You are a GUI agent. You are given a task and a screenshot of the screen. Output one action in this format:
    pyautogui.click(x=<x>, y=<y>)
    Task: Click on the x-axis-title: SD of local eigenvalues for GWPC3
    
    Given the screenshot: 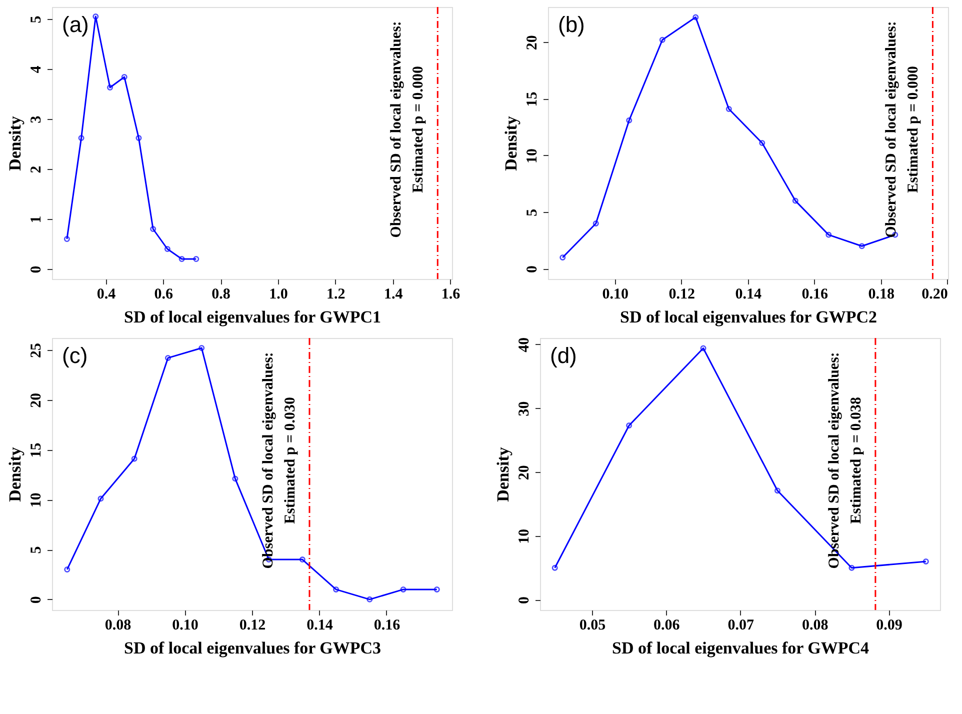 What is the action you would take?
    pyautogui.click(x=253, y=648)
    